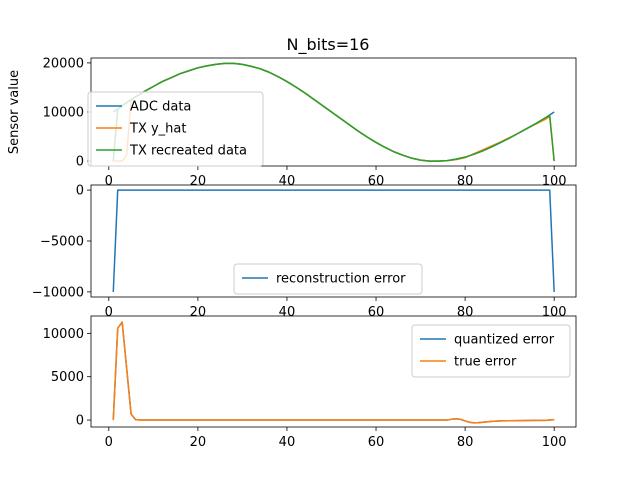 The width and height of the screenshot is (640, 480). I want to click on series-line-reconstruction-error, so click(333, 240).